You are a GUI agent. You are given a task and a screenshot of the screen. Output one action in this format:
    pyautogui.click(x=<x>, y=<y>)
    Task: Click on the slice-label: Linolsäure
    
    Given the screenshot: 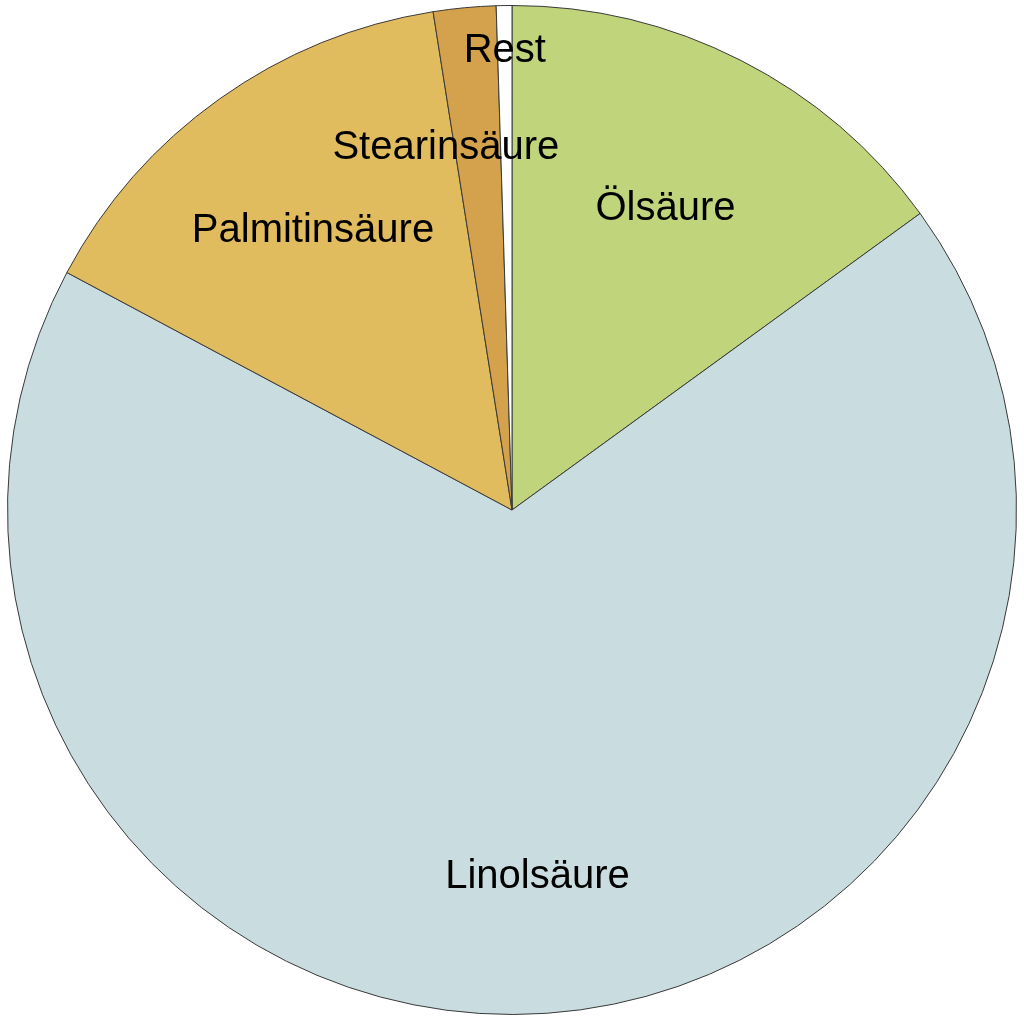 What is the action you would take?
    pyautogui.click(x=537, y=874)
    